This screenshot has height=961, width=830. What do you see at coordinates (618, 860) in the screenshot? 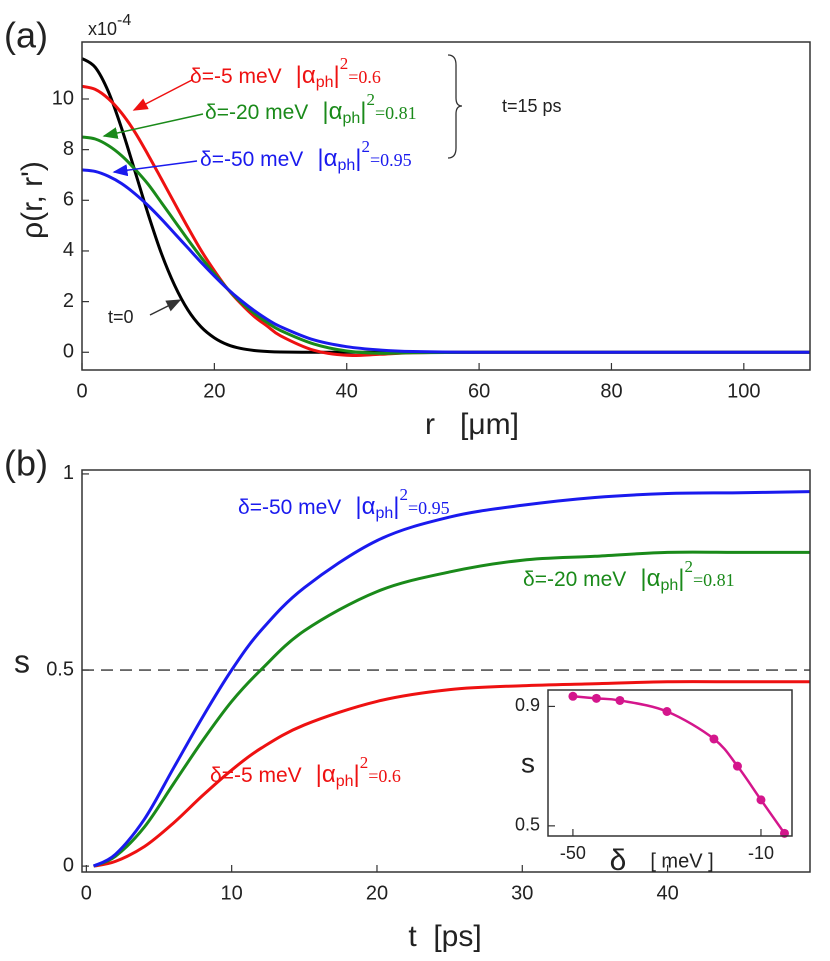
I see `x-axis-label: δ` at bounding box center [618, 860].